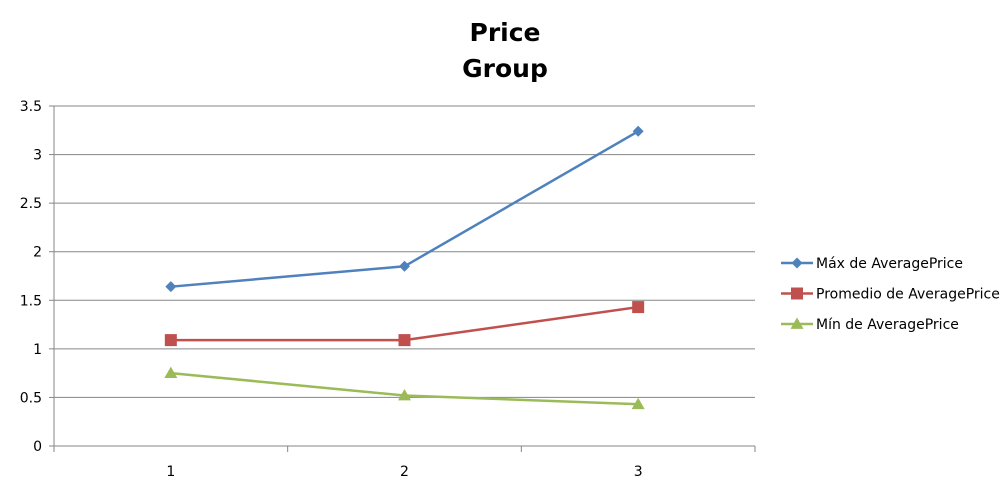 The image size is (1007, 491). Describe the element at coordinates (37, 447) in the screenshot. I see `y-tick-label: 0` at that location.